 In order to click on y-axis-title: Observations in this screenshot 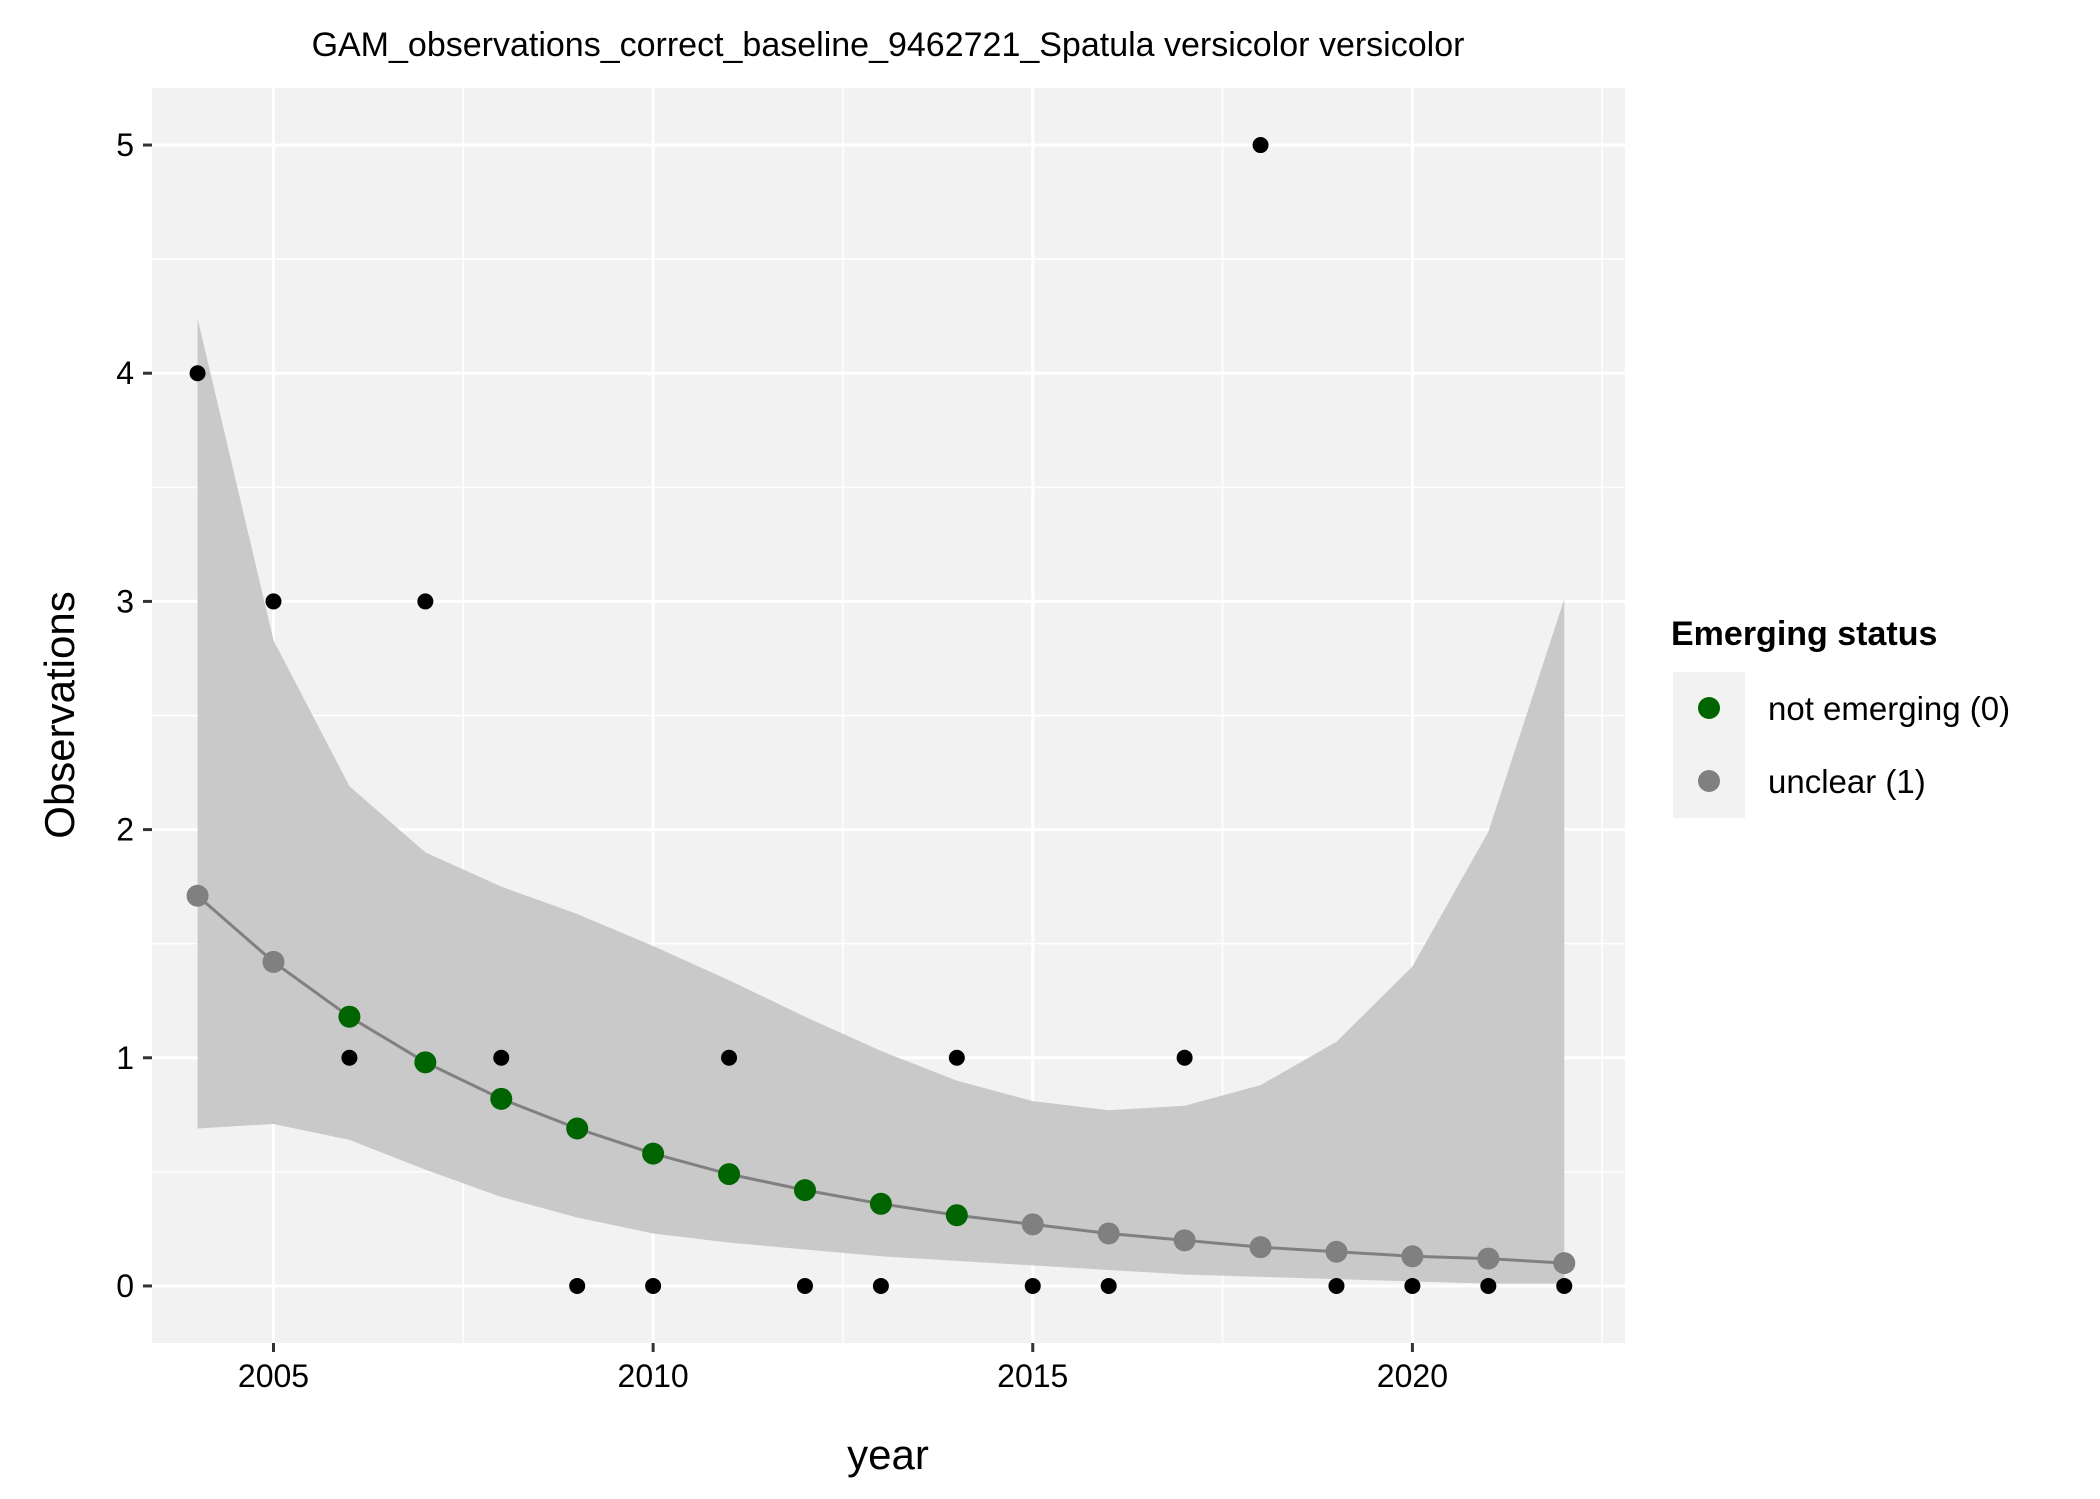, I will do `click(59, 714)`.